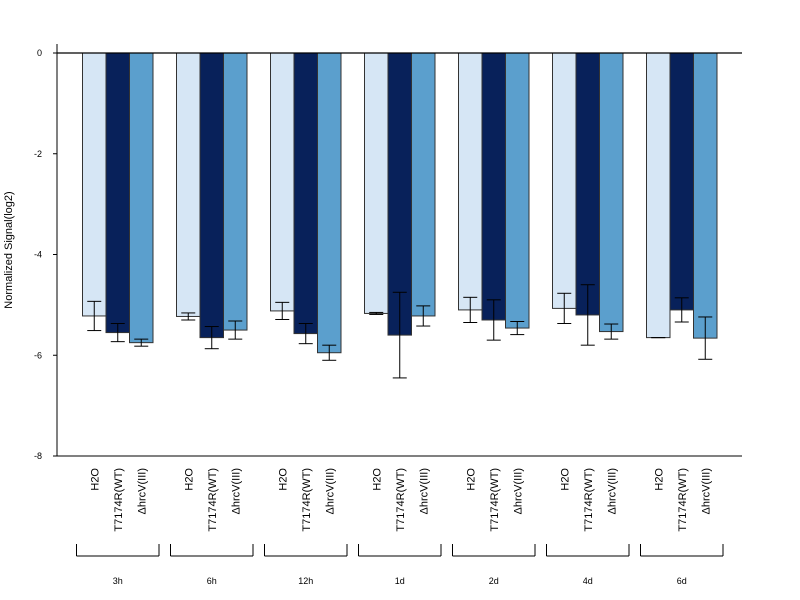 Image resolution: width=800 pixels, height=600 pixels. What do you see at coordinates (682, 581) in the screenshot?
I see `group-label: 6d` at bounding box center [682, 581].